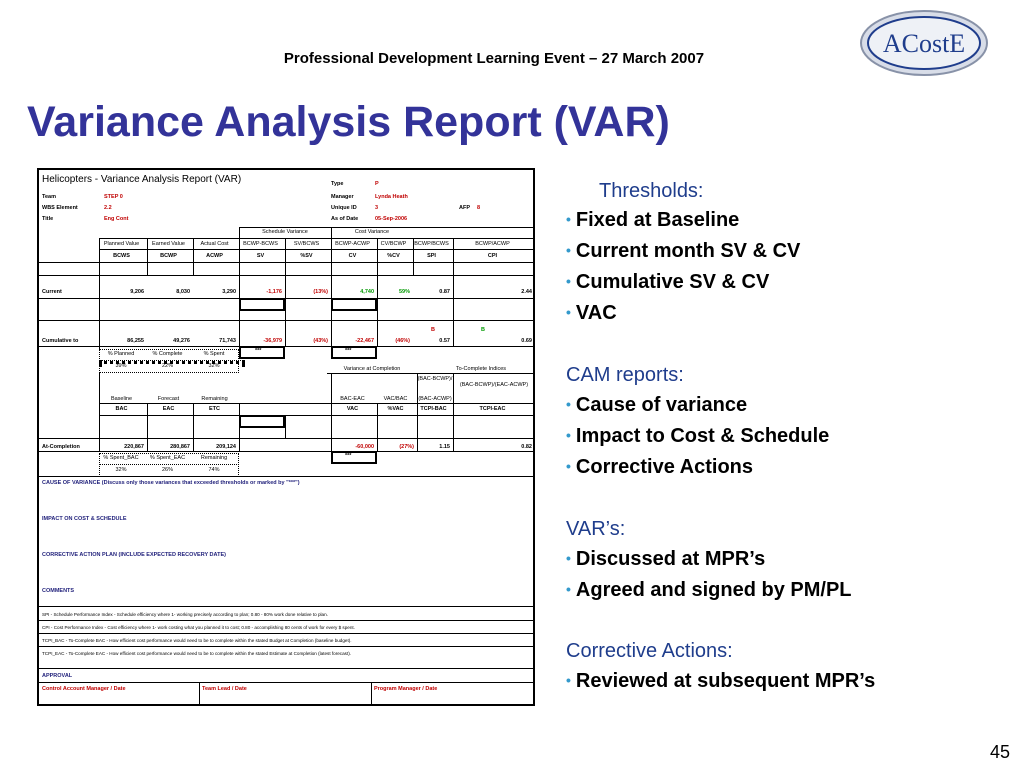 The image size is (1024, 768). Describe the element at coordinates (167, 366) in the screenshot. I see `pct-value: 22%` at that location.